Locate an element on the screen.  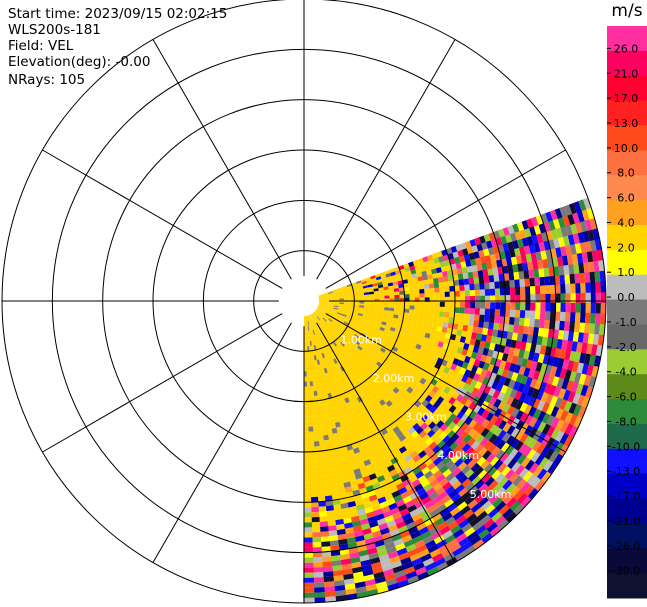
colorbar-tick-label: -4.0 is located at coordinates (625, 372).